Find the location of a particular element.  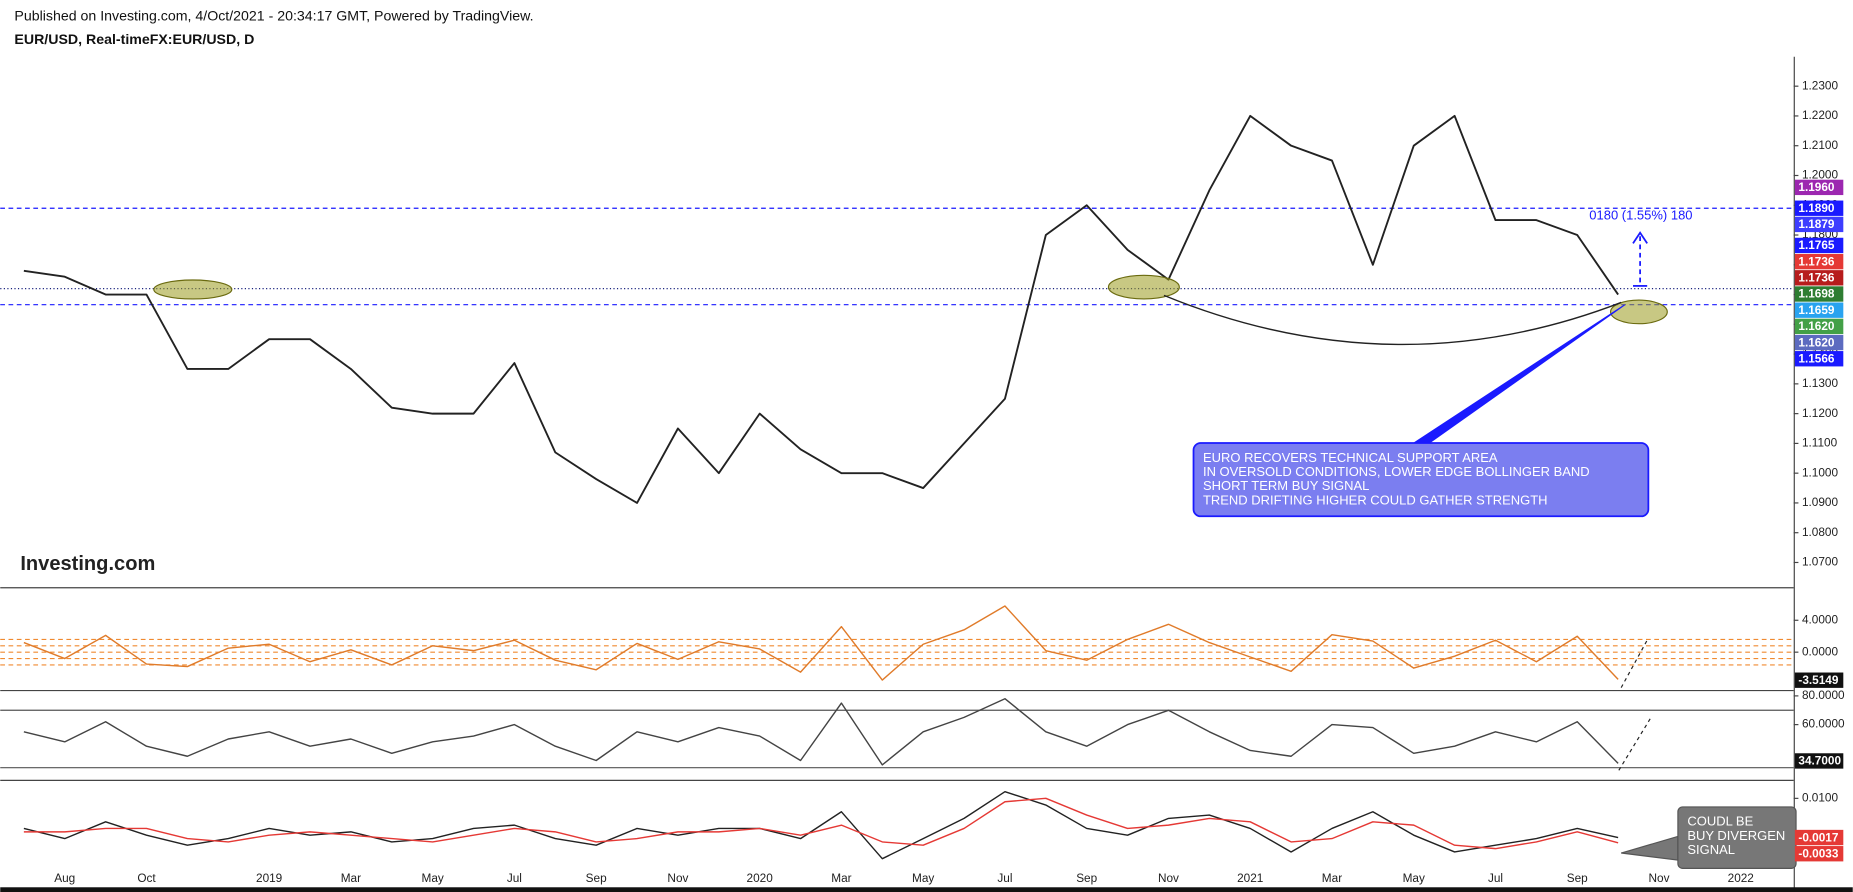

y-tick-label: 1.2100 is located at coordinates (1820, 145).